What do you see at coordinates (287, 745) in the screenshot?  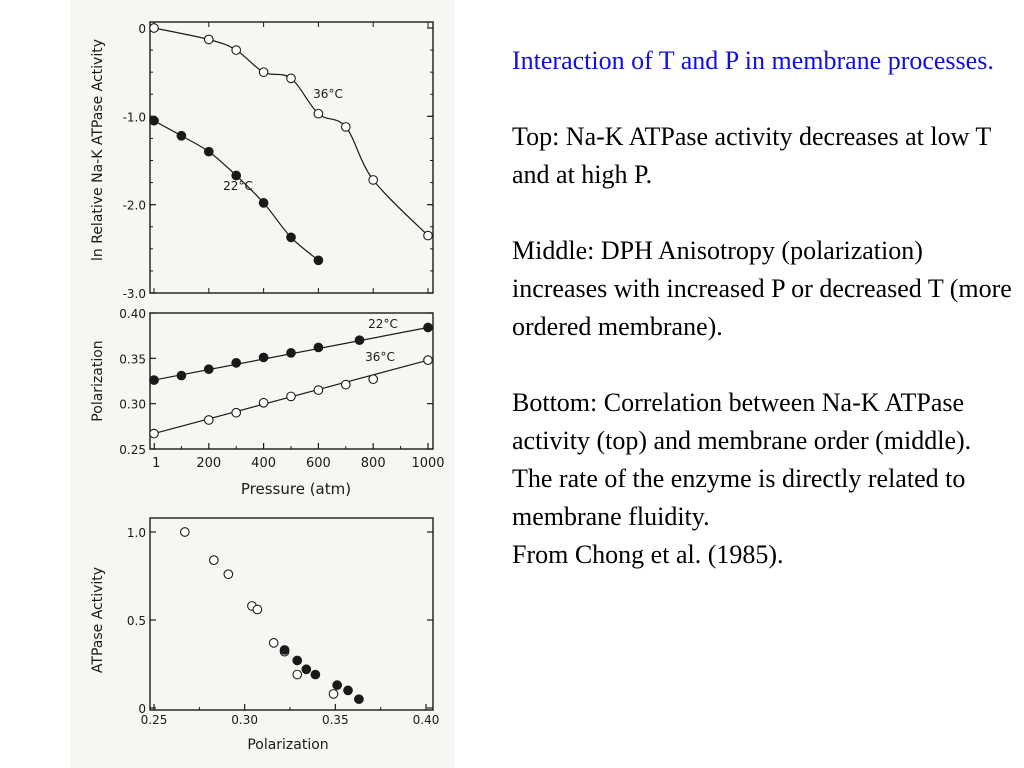 I see `bottom-xlabel: Polarization` at bounding box center [287, 745].